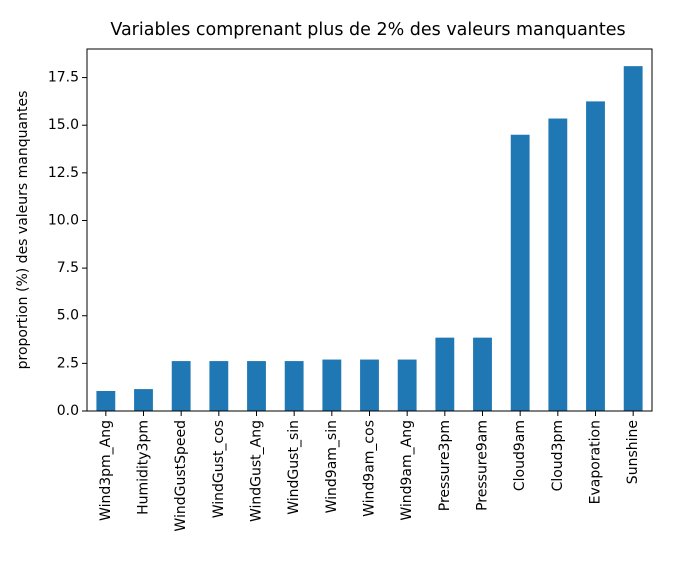  What do you see at coordinates (332, 466) in the screenshot?
I see `x-tick-label: Wind9am_sin` at bounding box center [332, 466].